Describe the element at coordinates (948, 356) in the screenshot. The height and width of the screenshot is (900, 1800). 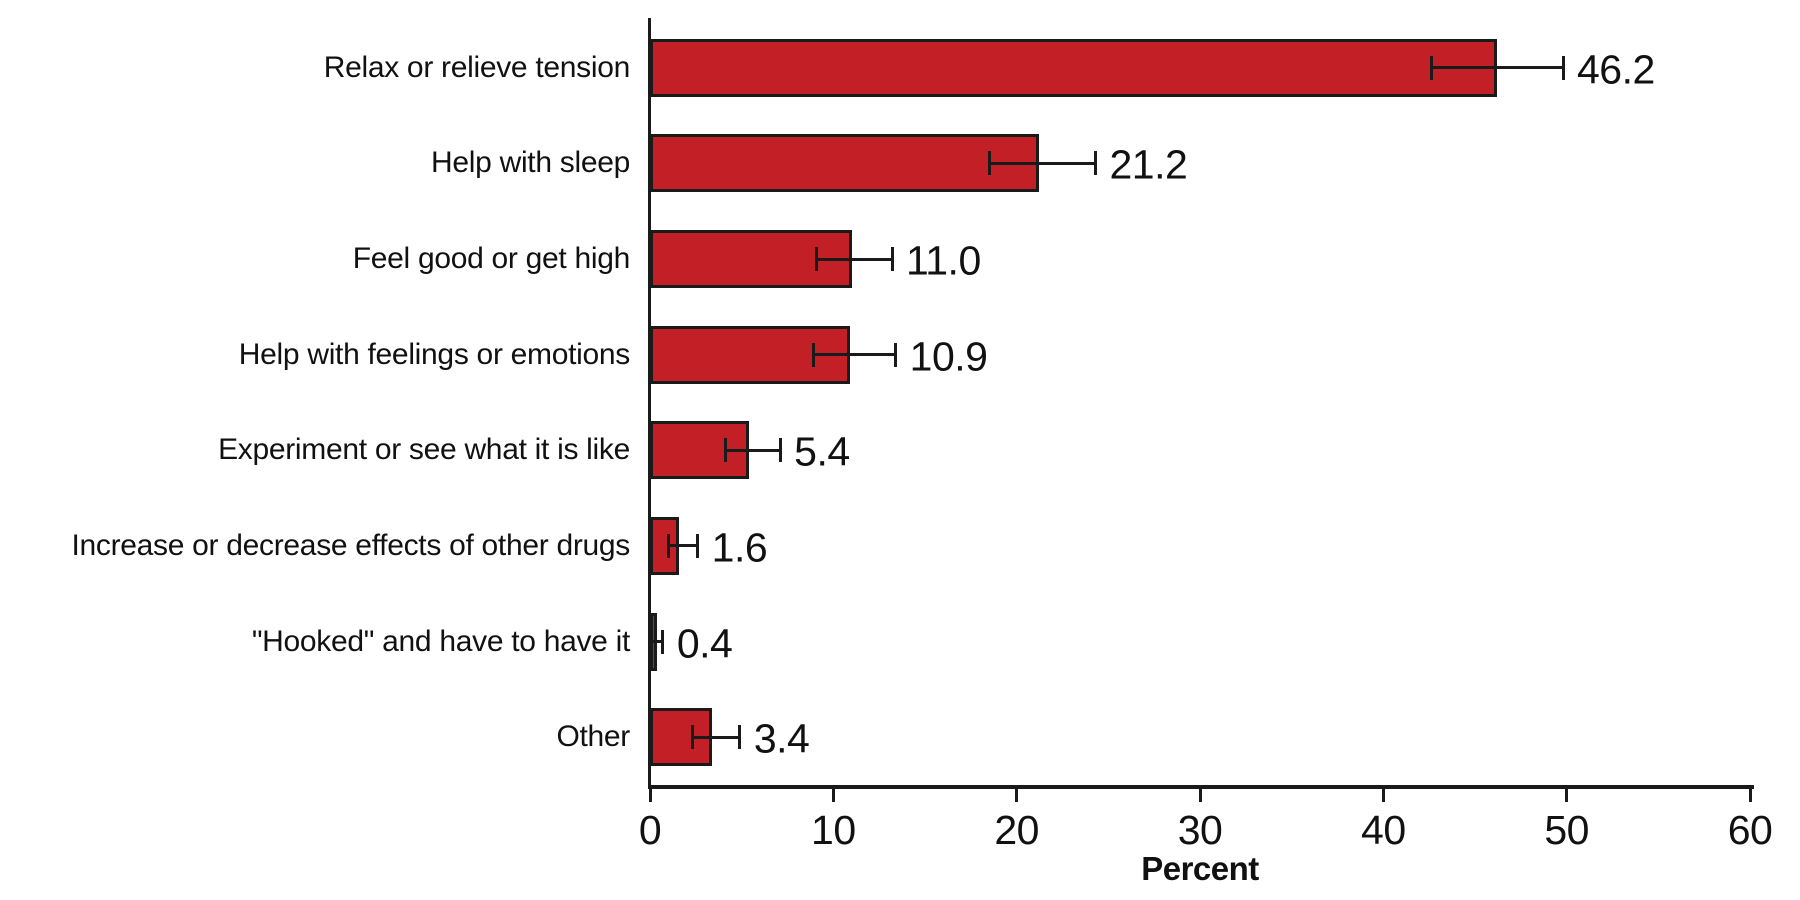
I see `value-label: 10.9` at that location.